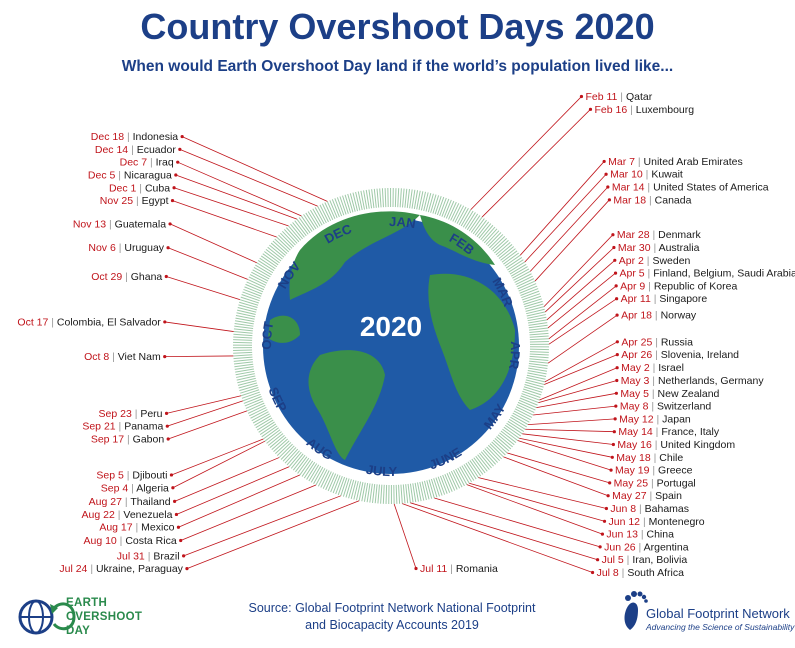 This screenshot has width=795, height=648. I want to click on country-label: Oct 17 | Colombia, El Salvador, so click(89, 322).